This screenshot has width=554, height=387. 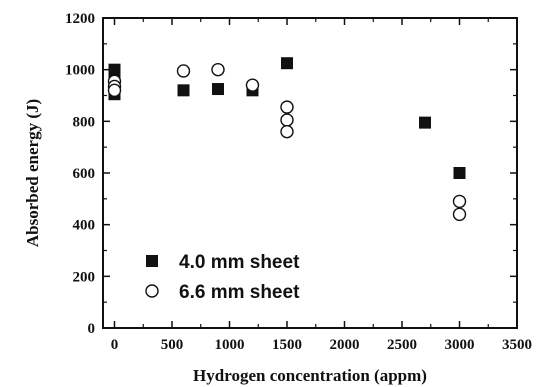 I want to click on legend: 4.0 mm sheet 6.6 mm sheet, so click(x=222, y=277).